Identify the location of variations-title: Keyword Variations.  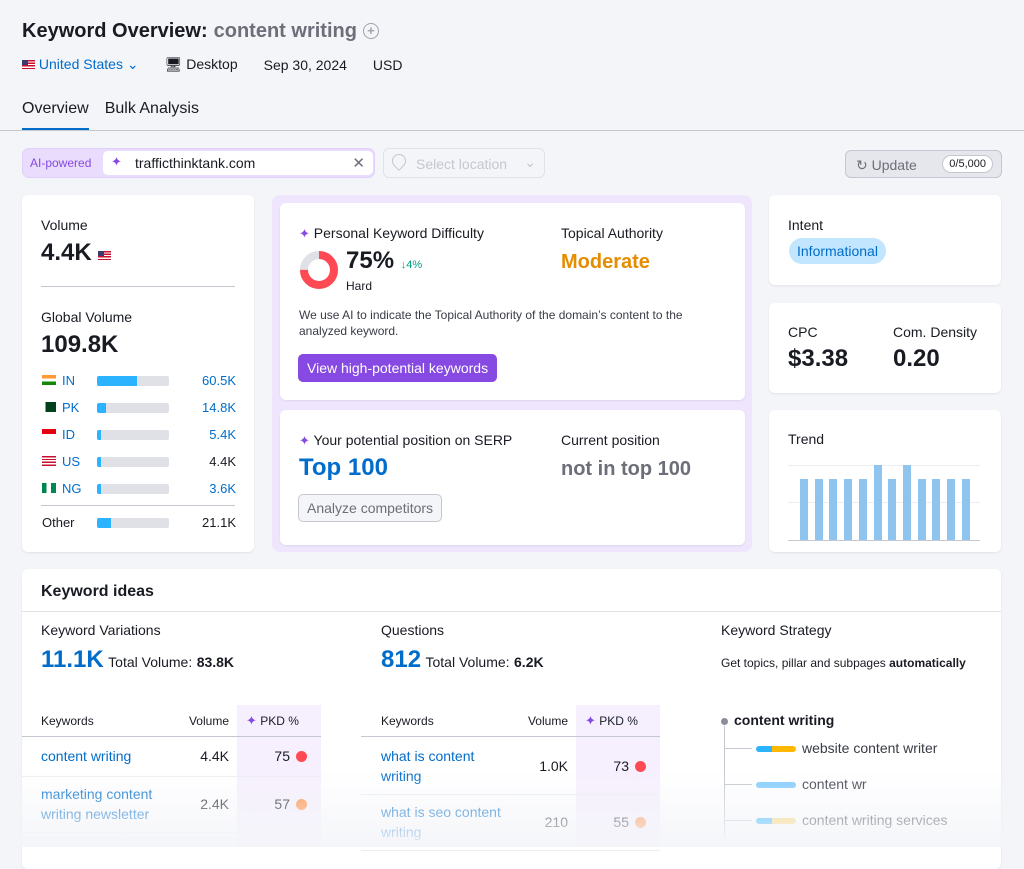
(101, 630).